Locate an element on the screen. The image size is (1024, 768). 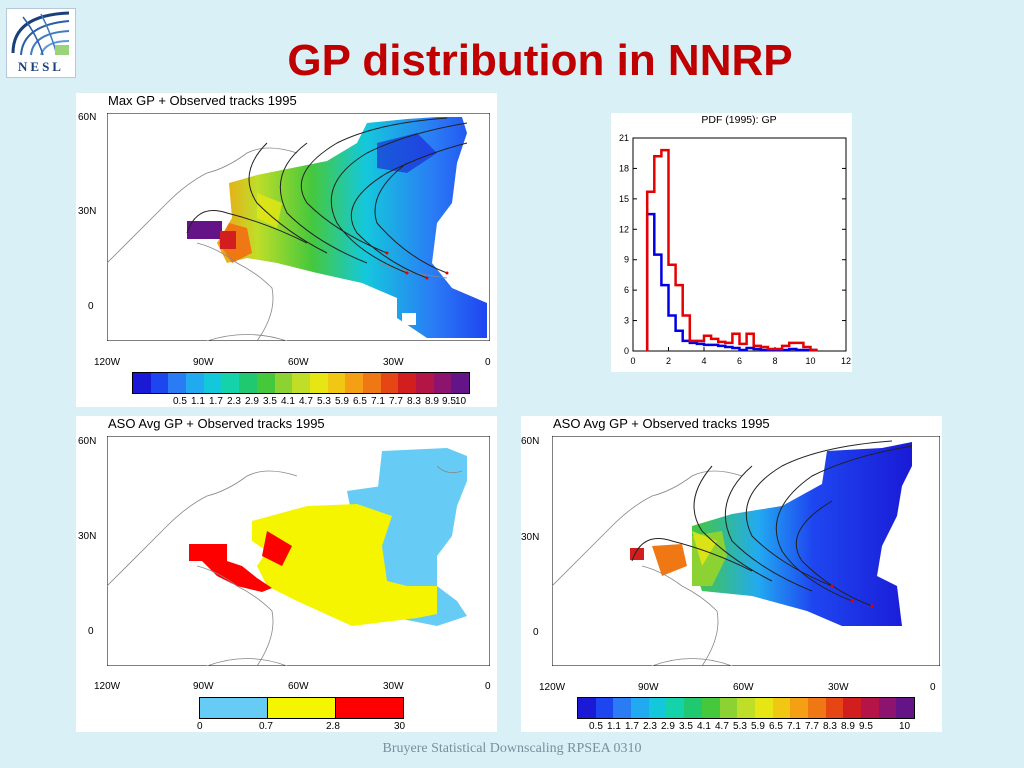
x-tick-label: 4 is located at coordinates (703, 361).